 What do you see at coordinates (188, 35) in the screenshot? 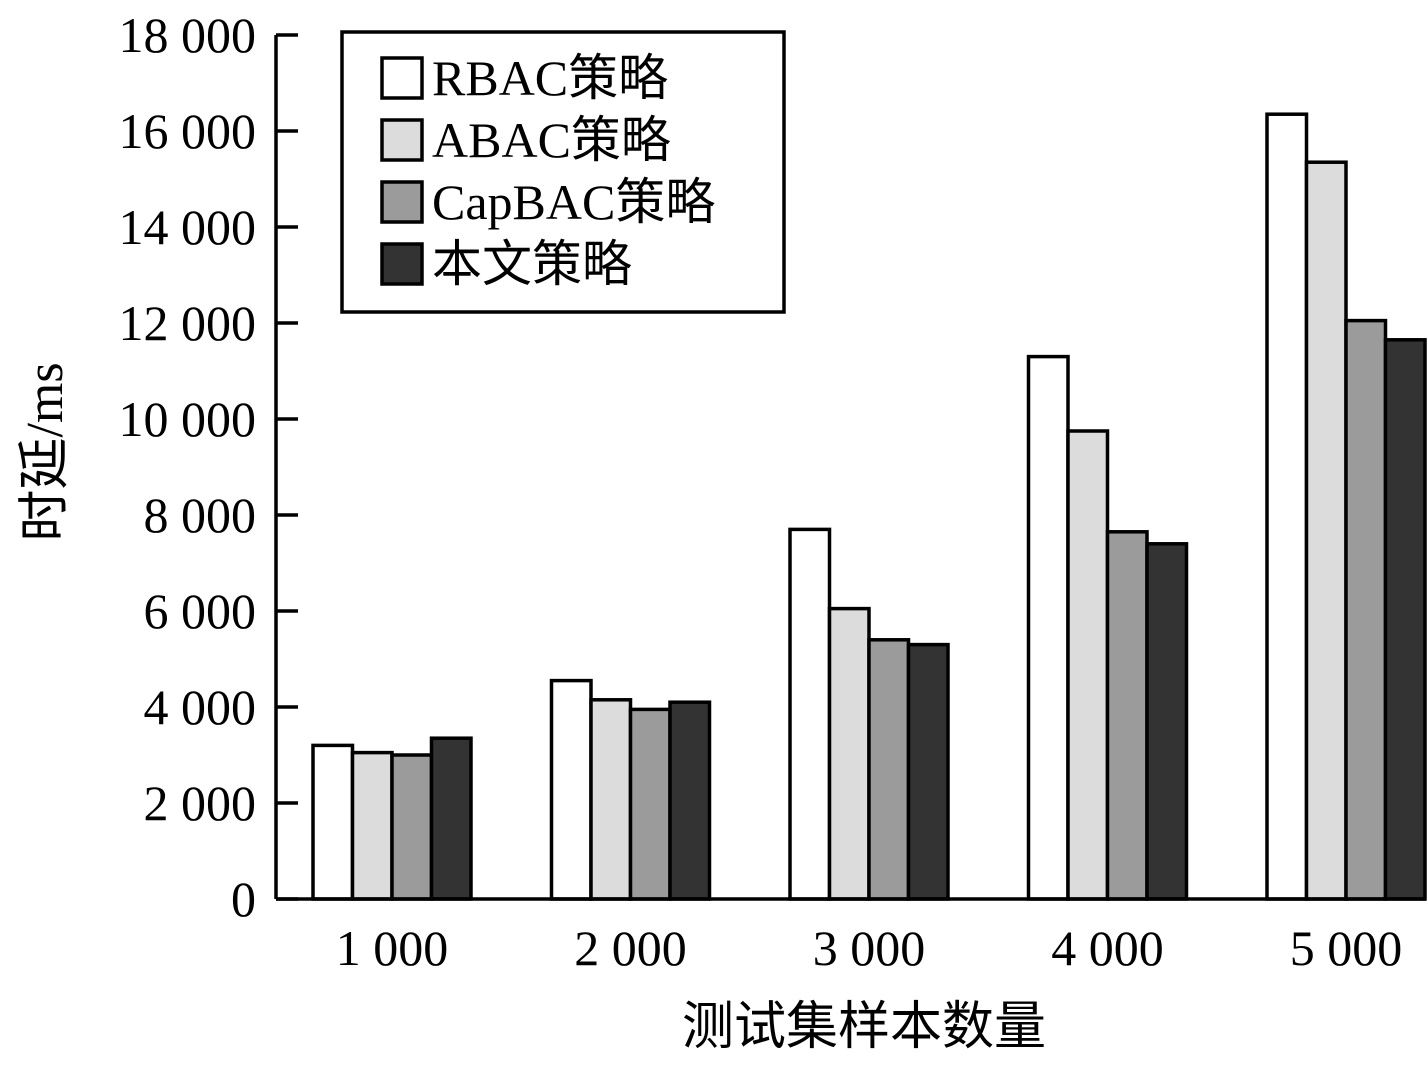
I see `y-tick-label: 18 000` at bounding box center [188, 35].